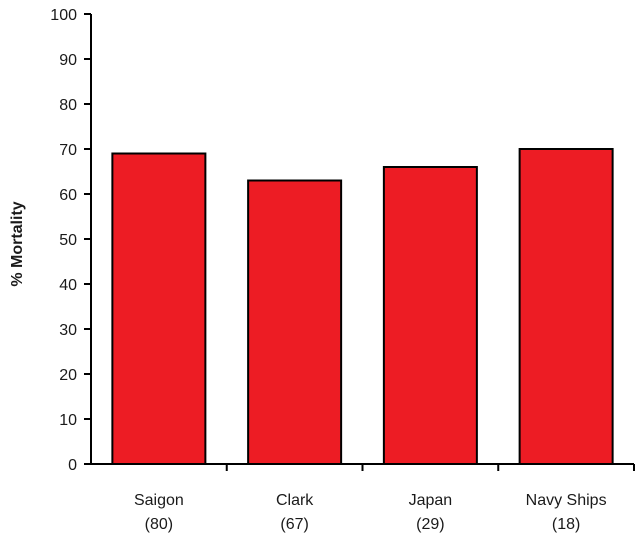 The width and height of the screenshot is (638, 540). What do you see at coordinates (68, 285) in the screenshot?
I see `y-tick-label: 40` at bounding box center [68, 285].